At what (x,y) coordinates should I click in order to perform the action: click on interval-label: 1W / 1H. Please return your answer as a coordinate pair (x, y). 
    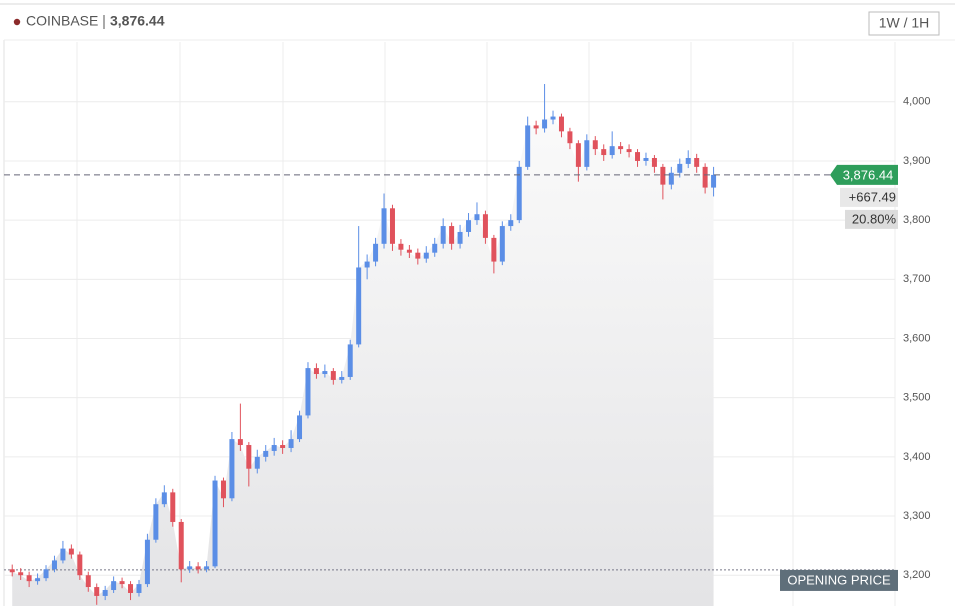
    Looking at the image, I should click on (904, 23).